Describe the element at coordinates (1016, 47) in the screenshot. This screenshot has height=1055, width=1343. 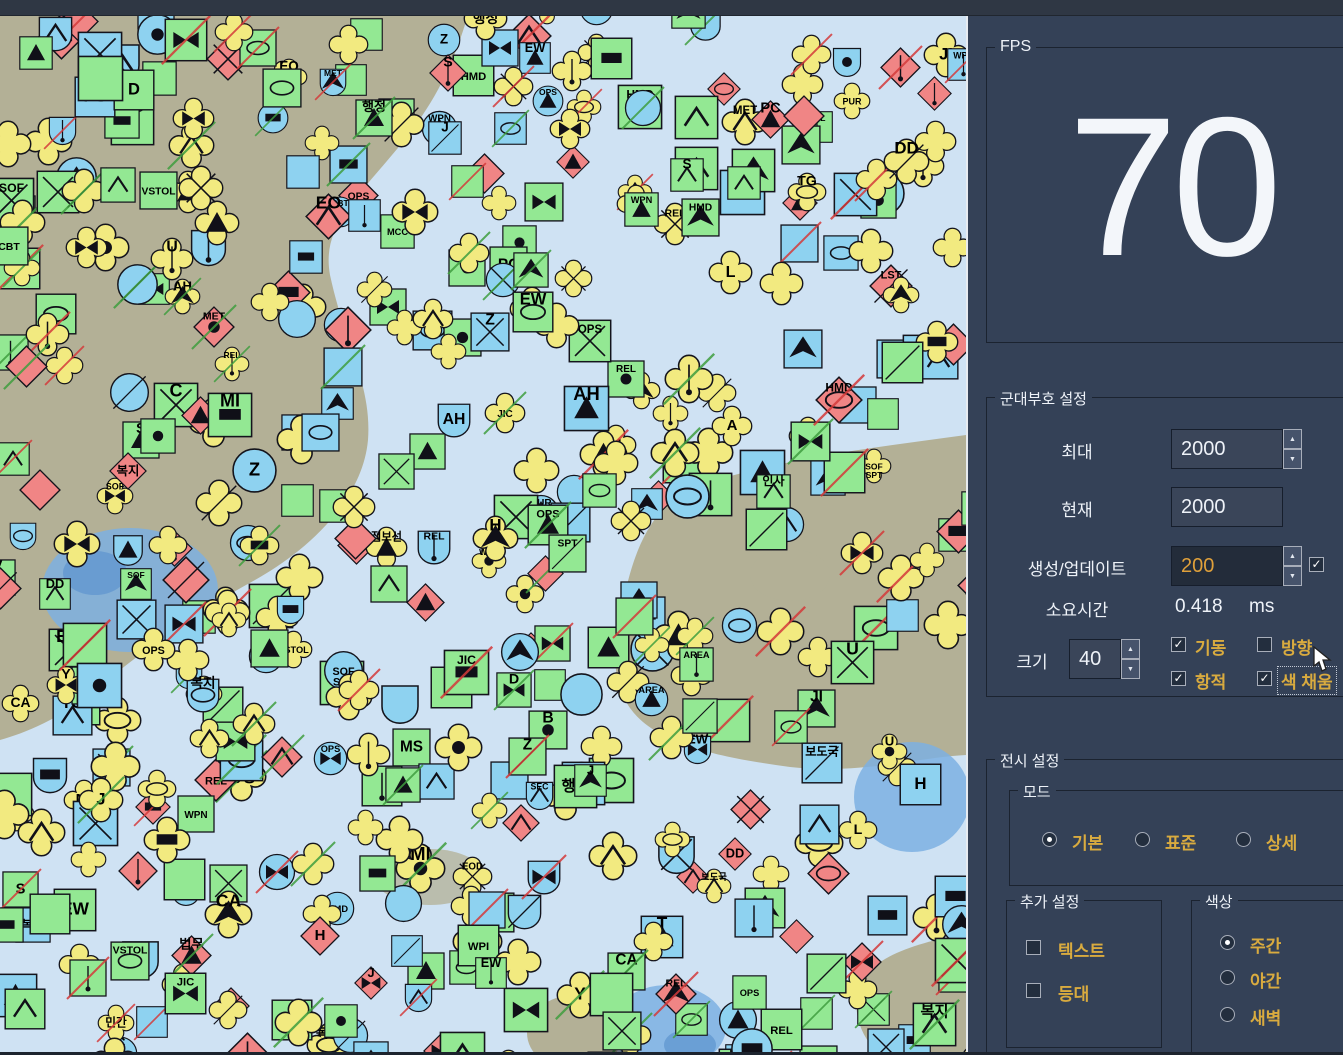
I see `fps-group-title: FPS` at that location.